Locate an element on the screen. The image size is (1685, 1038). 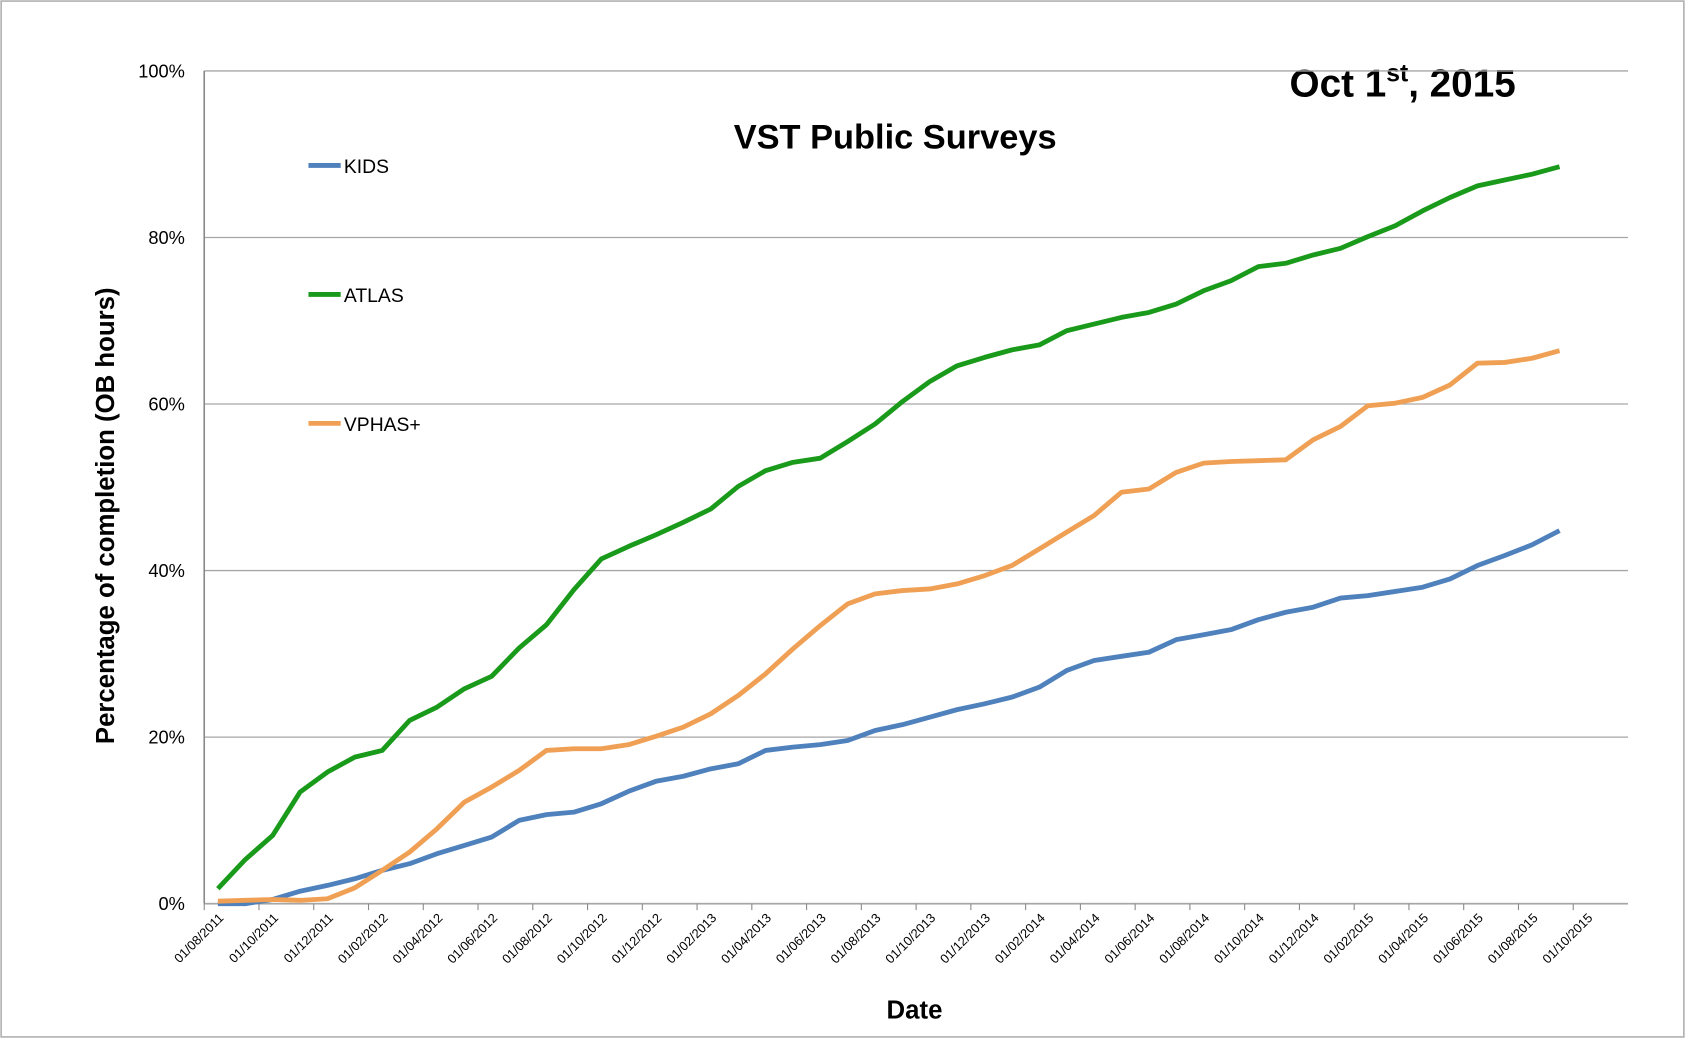
y-tick-label: 40% is located at coordinates (166, 570).